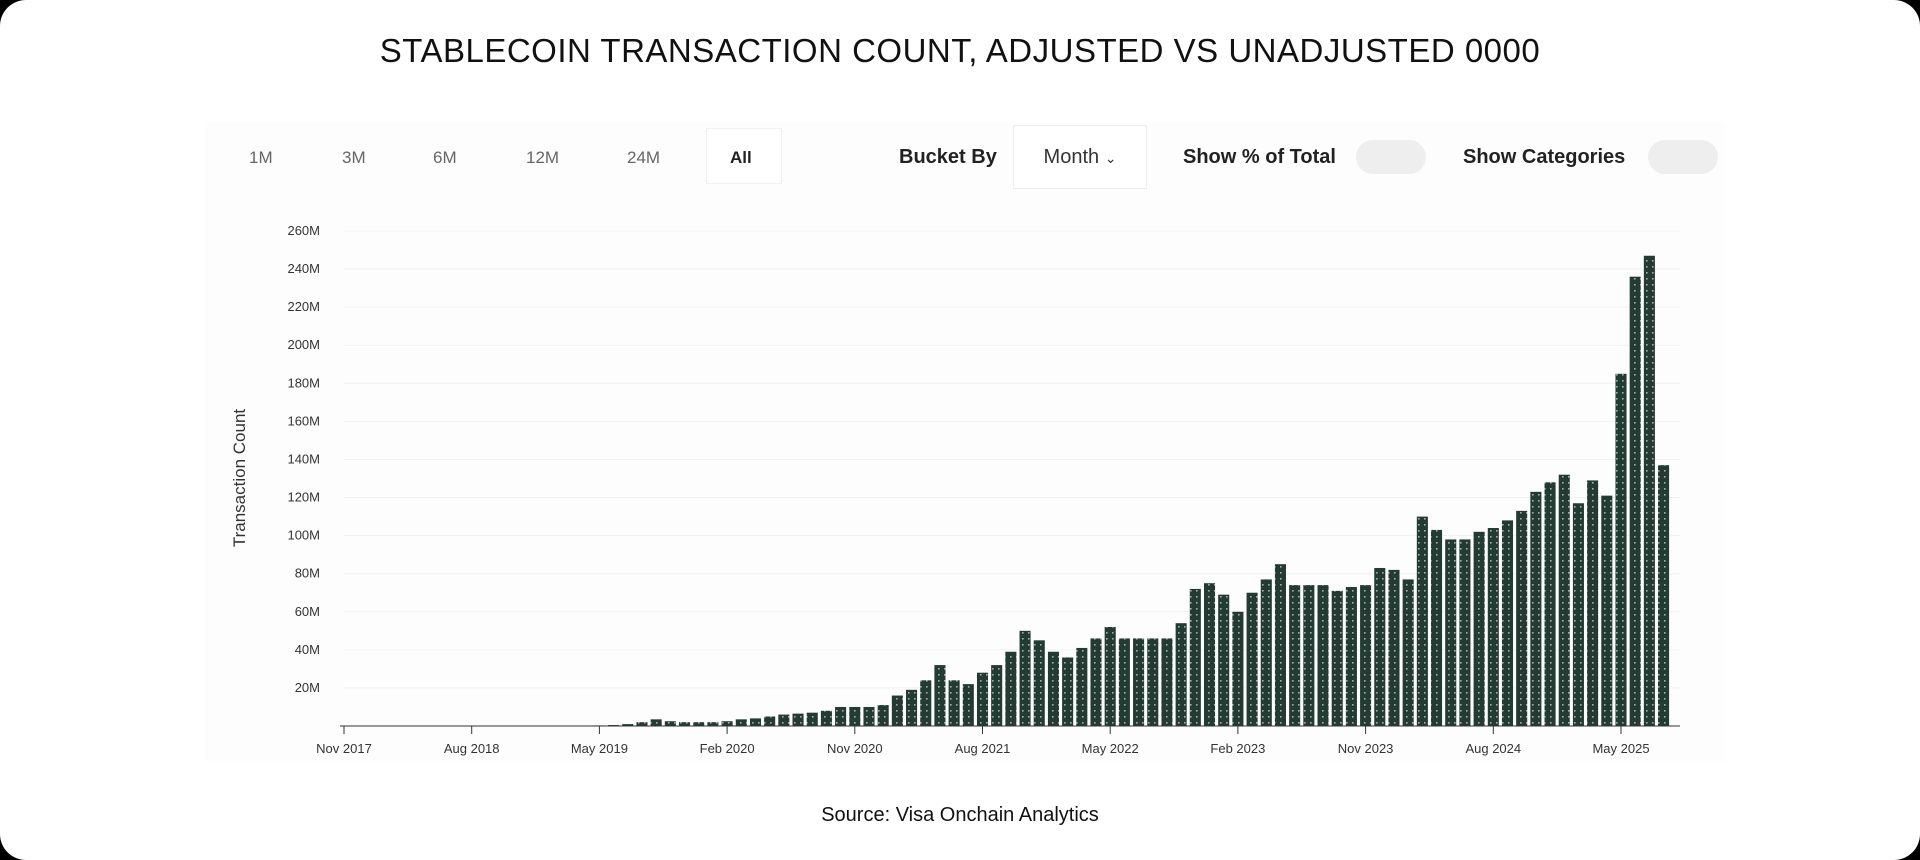 This screenshot has width=1920, height=860. I want to click on show-categories-toggle, so click(1683, 157).